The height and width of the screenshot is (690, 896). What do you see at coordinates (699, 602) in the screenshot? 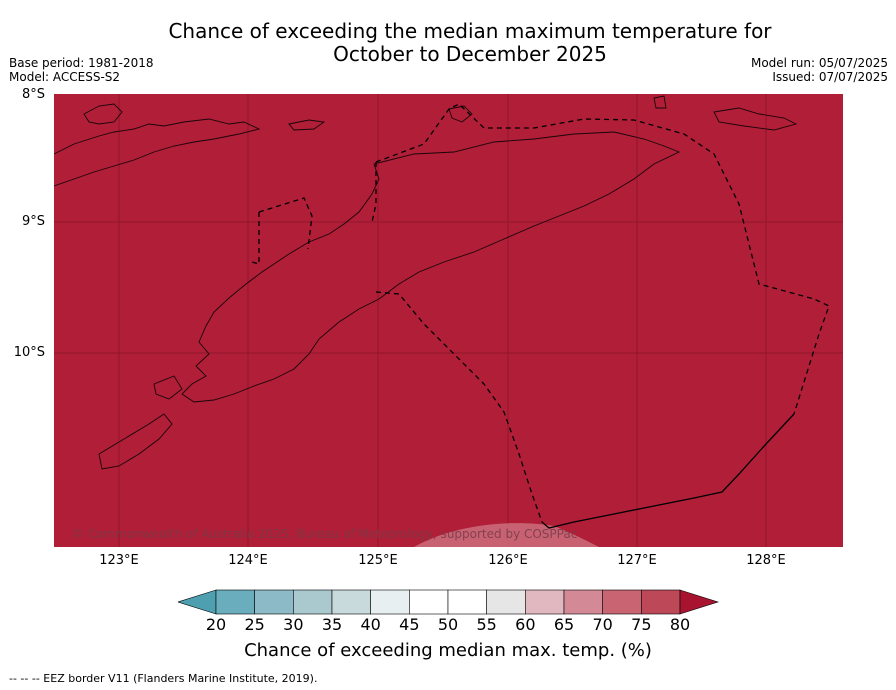
I see `colorbar-extend-high` at bounding box center [699, 602].